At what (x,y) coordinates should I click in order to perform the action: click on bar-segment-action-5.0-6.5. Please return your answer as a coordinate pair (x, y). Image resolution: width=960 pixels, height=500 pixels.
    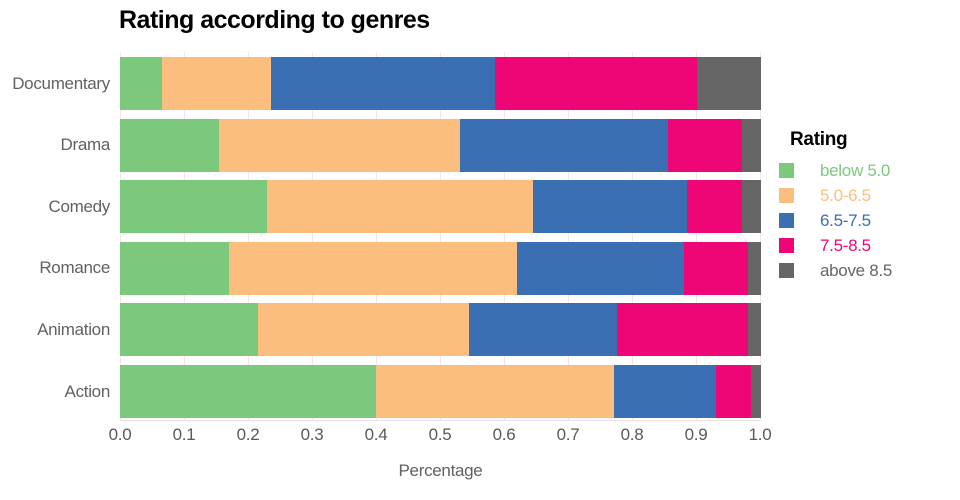
    Looking at the image, I should click on (495, 391).